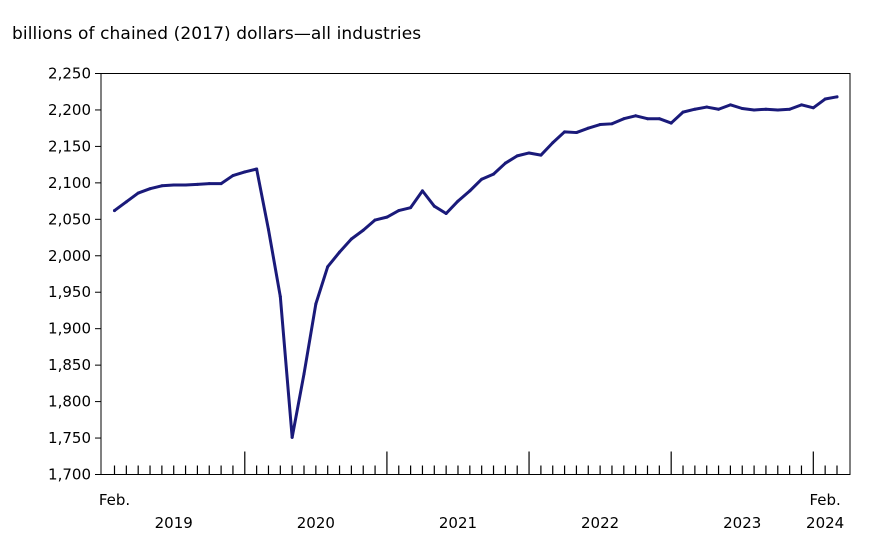 This screenshot has width=872, height=553. What do you see at coordinates (69, 219) in the screenshot?
I see `y-tick-label: 2,050` at bounding box center [69, 219].